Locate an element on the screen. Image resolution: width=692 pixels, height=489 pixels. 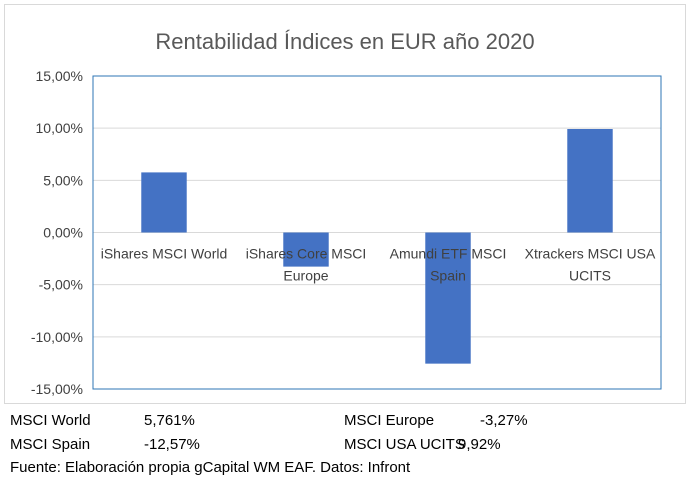
category-label: Spain is located at coordinates (448, 276).